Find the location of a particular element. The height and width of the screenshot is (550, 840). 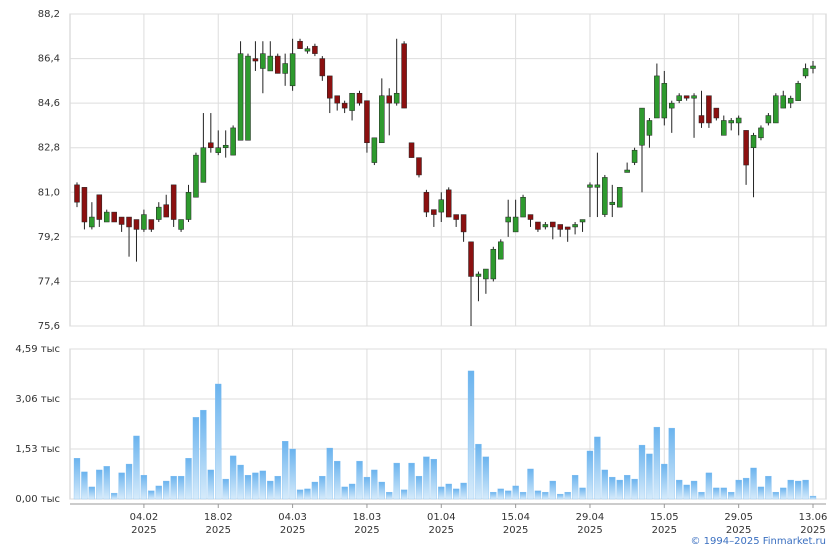

y-tick-label: 86,4 is located at coordinates (49, 59).